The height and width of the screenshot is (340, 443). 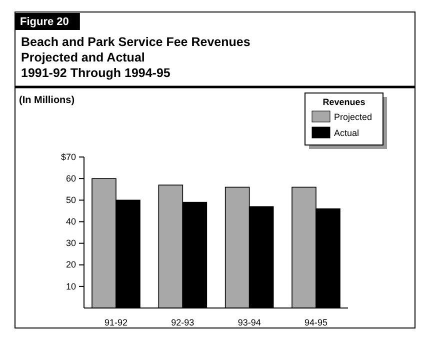 I want to click on y-axis-title: (In Millions), so click(x=47, y=100).